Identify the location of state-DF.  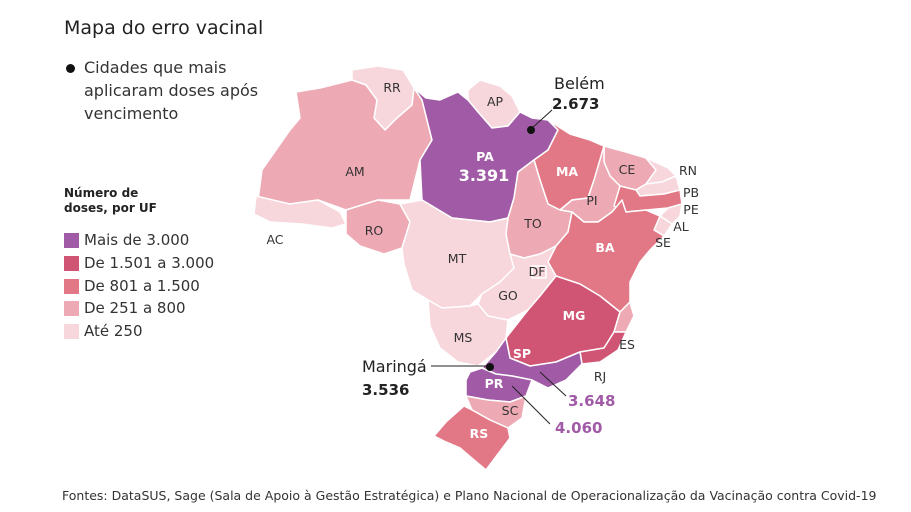
(539, 272).